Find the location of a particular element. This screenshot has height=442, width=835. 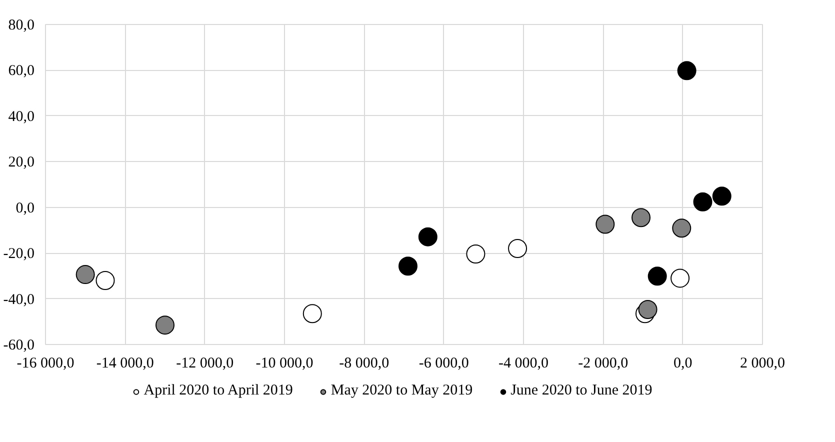

x-tick-label: 2 000,0 is located at coordinates (762, 364).